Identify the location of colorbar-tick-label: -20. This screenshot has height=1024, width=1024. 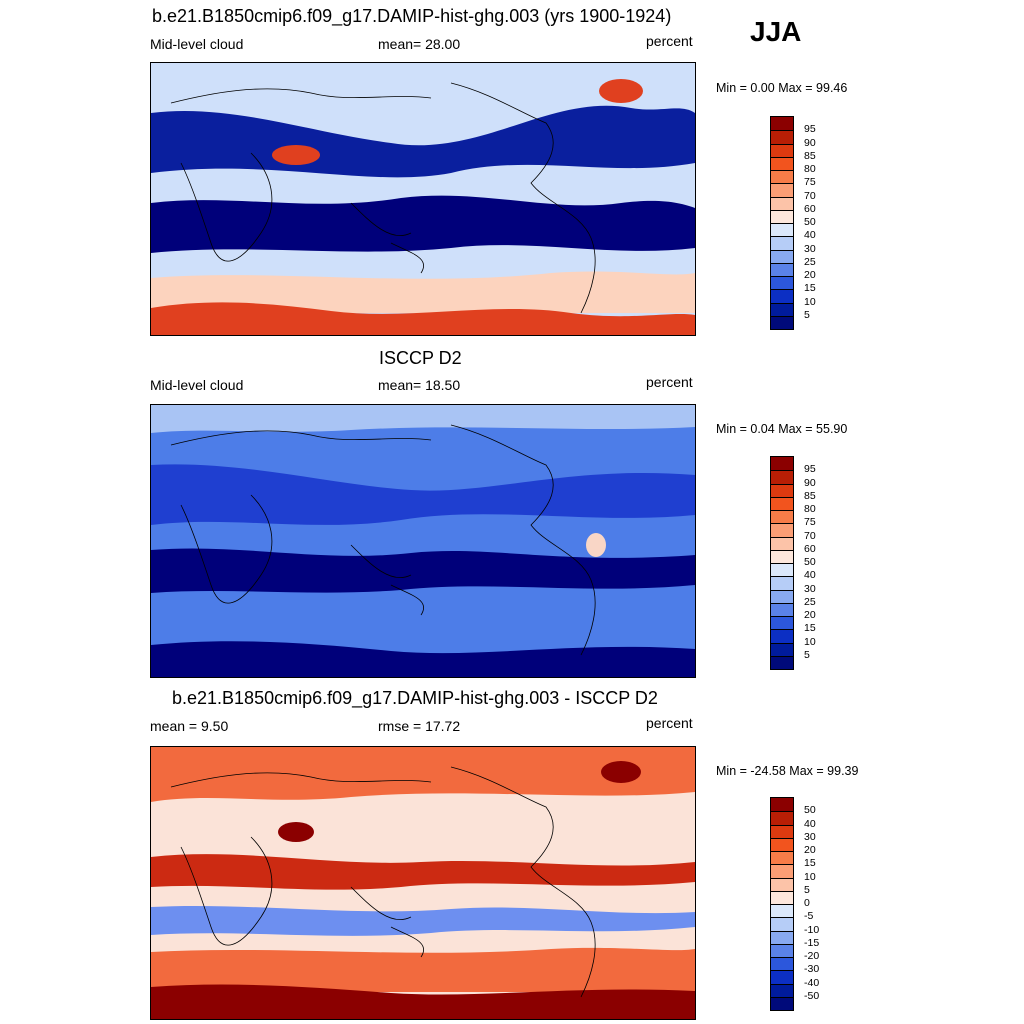
(812, 956).